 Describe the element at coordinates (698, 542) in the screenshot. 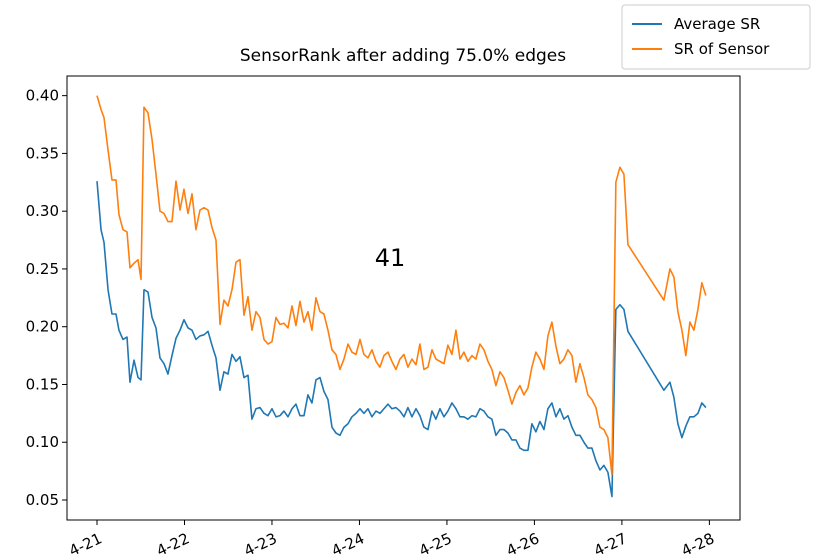

I see `x-tick-label: 4-28` at that location.